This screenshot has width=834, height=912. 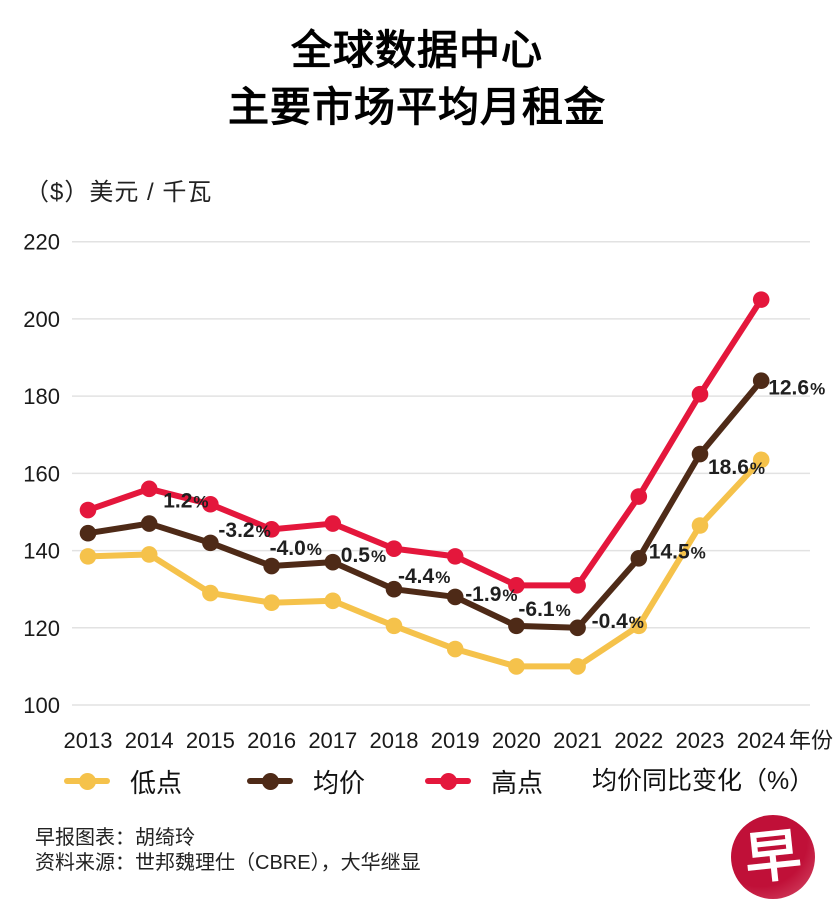 What do you see at coordinates (271, 529) in the screenshot?
I see `data-point-2-2016` at bounding box center [271, 529].